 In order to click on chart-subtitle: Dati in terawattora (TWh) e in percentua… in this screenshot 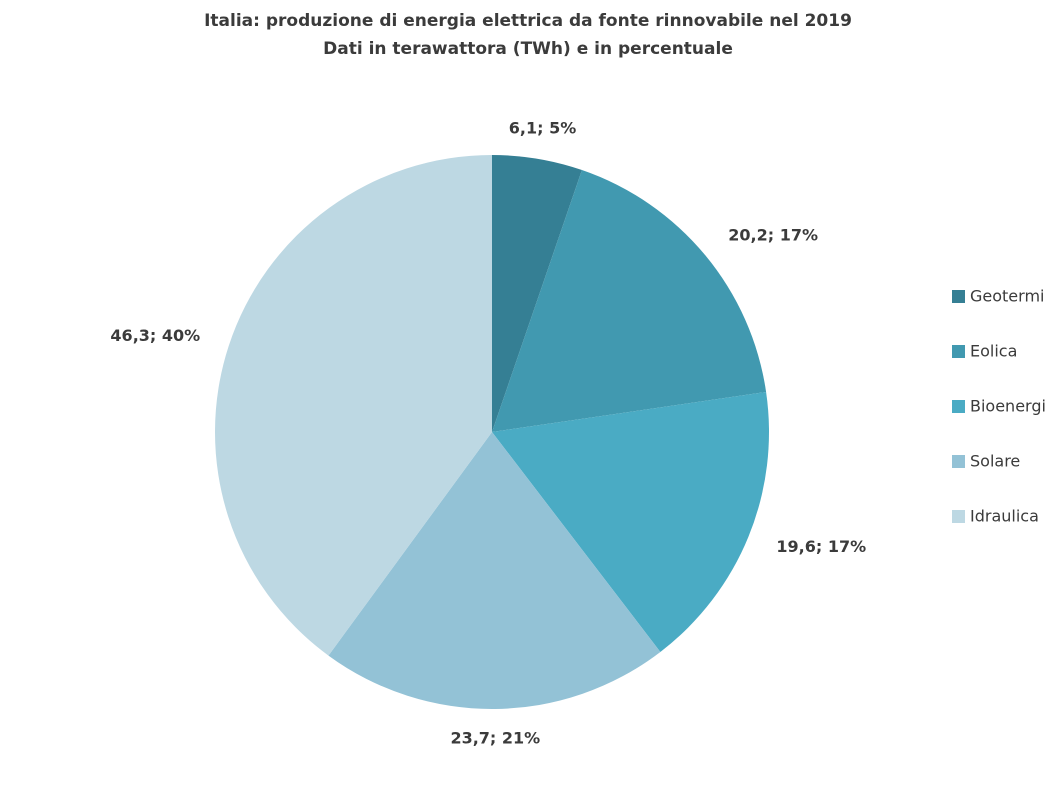, I will do `click(528, 49)`.